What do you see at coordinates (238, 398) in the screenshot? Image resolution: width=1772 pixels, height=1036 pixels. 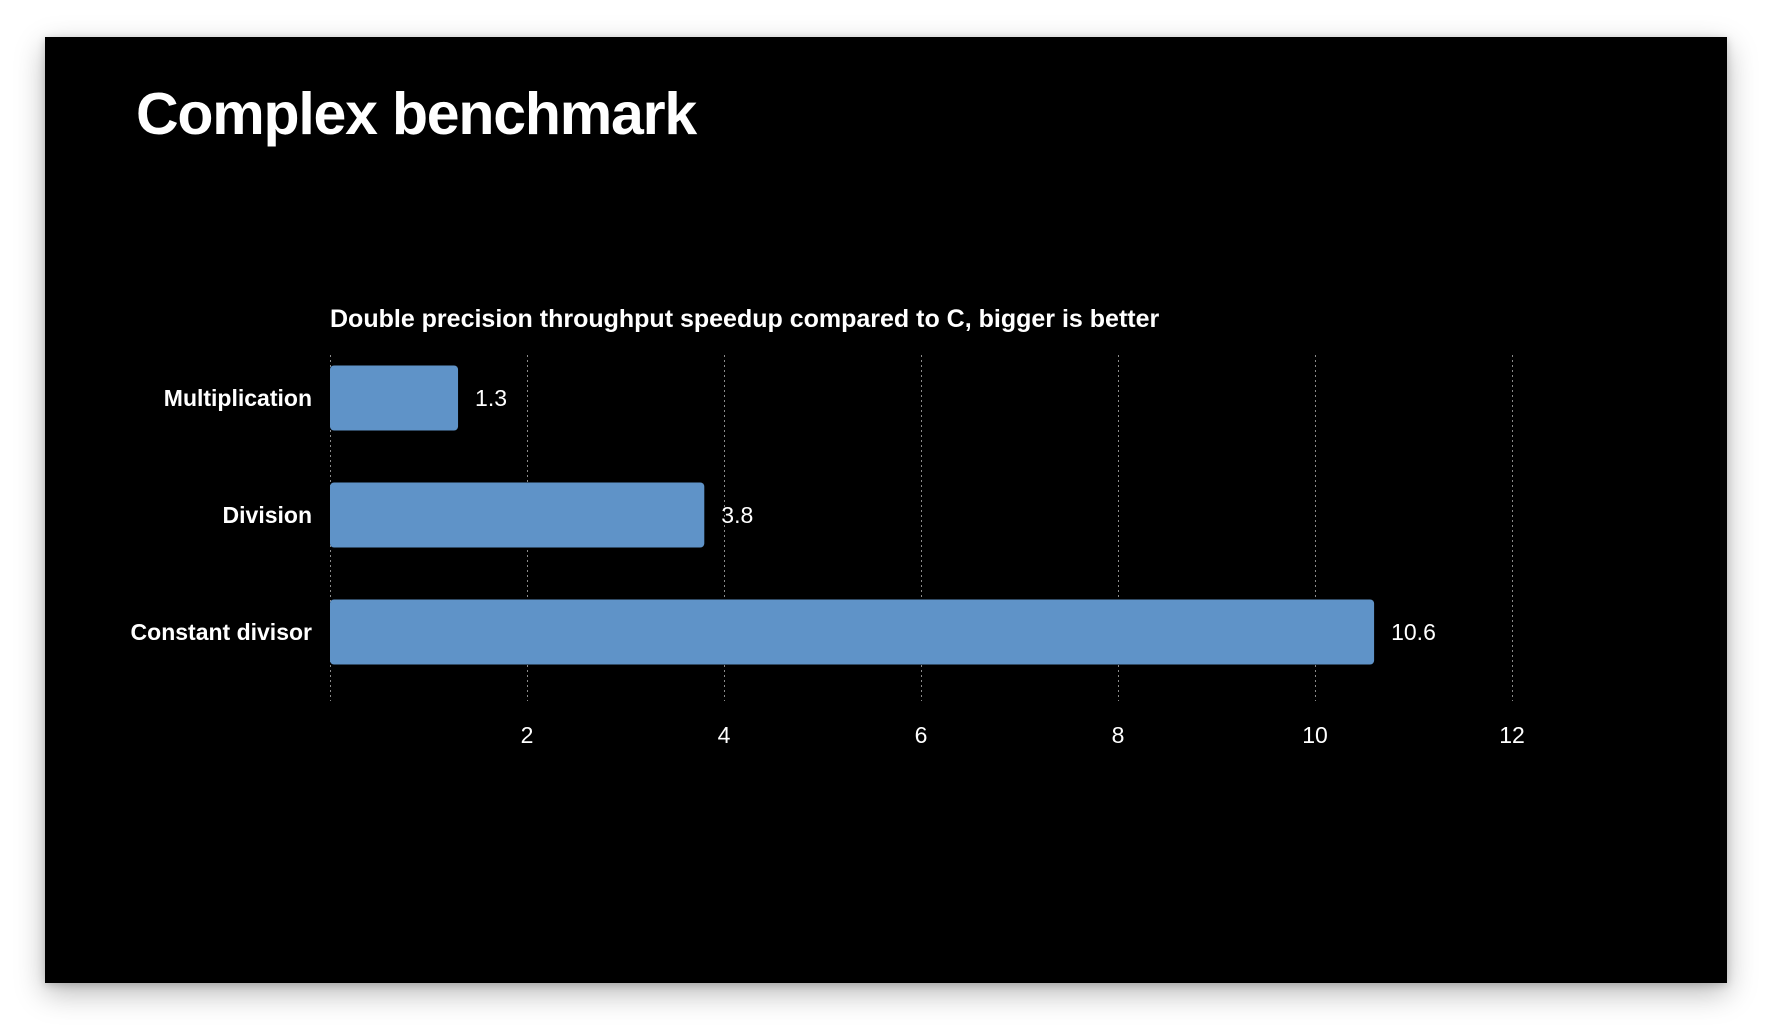 I see `category-label-multiplication: Multiplication` at bounding box center [238, 398].